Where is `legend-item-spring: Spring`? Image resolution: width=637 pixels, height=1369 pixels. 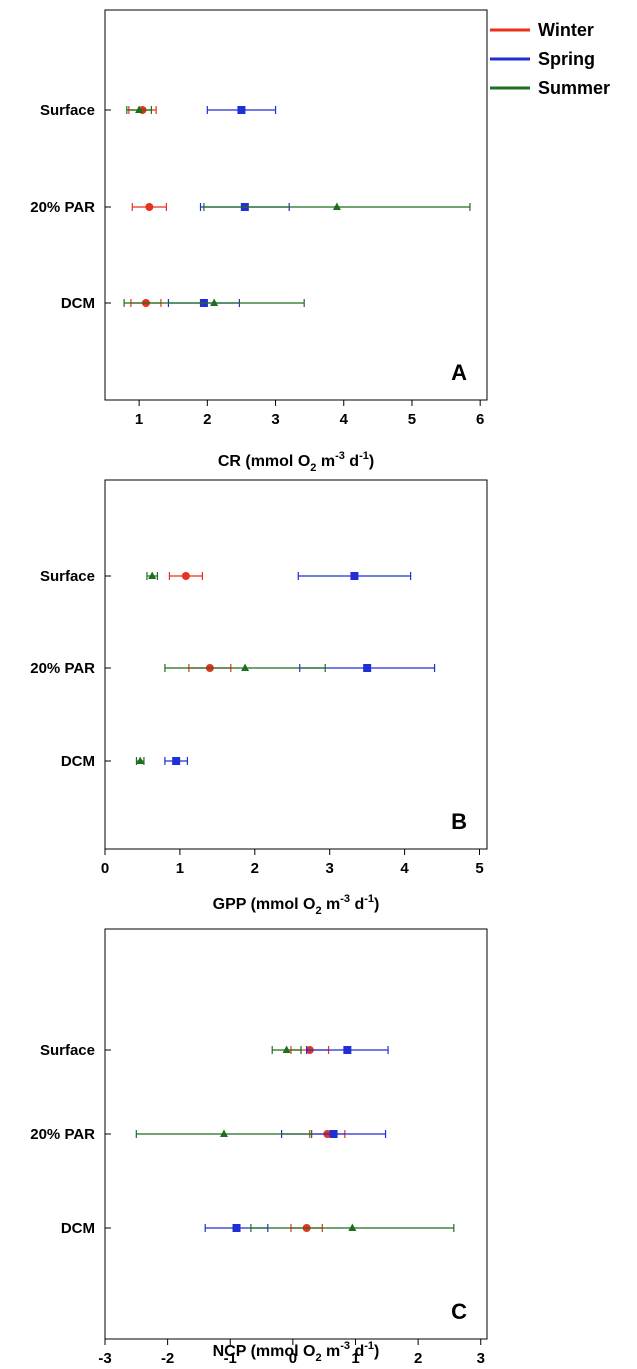 legend-item-spring: Spring is located at coordinates (542, 59).